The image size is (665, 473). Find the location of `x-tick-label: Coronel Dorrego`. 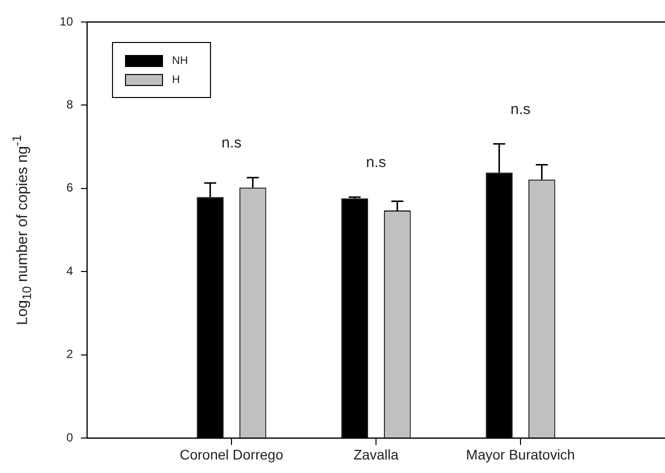

x-tick-label: Coronel Dorrego is located at coordinates (232, 454).